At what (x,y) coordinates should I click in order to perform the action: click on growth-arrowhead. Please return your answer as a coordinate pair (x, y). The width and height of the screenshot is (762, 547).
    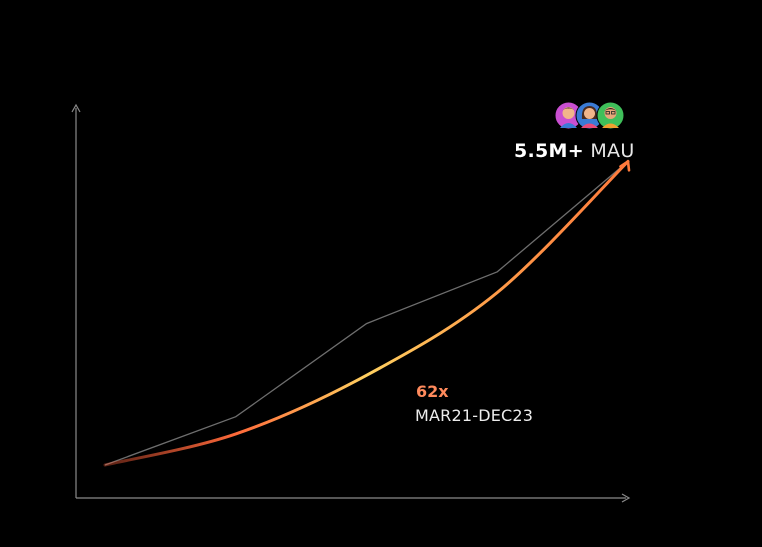
    Looking at the image, I should click on (625, 166).